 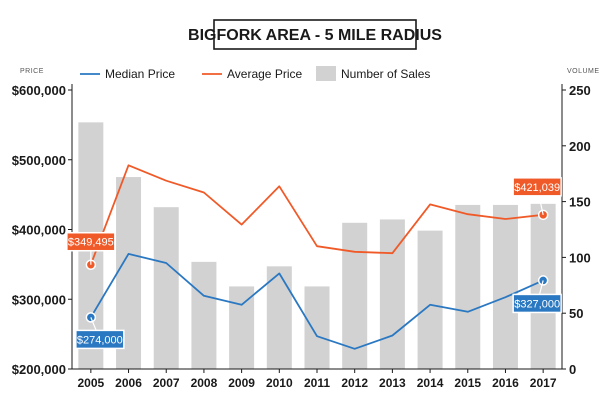 What do you see at coordinates (204, 315) in the screenshot?
I see `bar-number-of-sales-2008` at bounding box center [204, 315].